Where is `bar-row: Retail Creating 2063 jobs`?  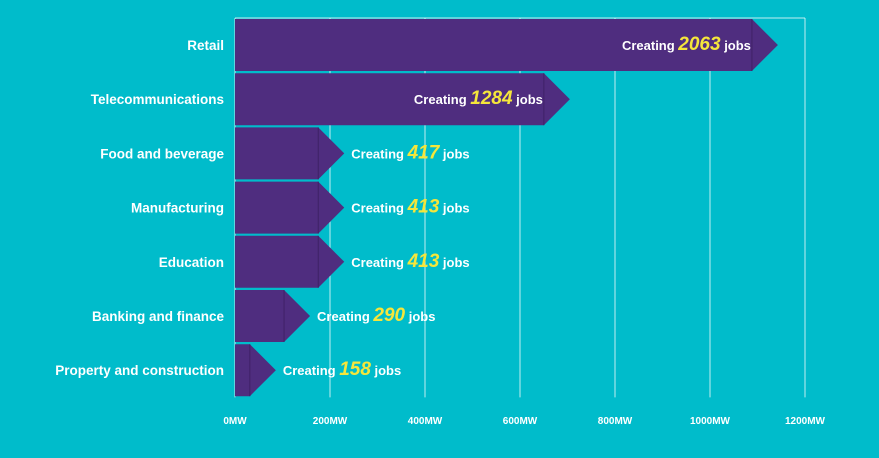 bar-row: Retail Creating 2063 jobs is located at coordinates (482, 45).